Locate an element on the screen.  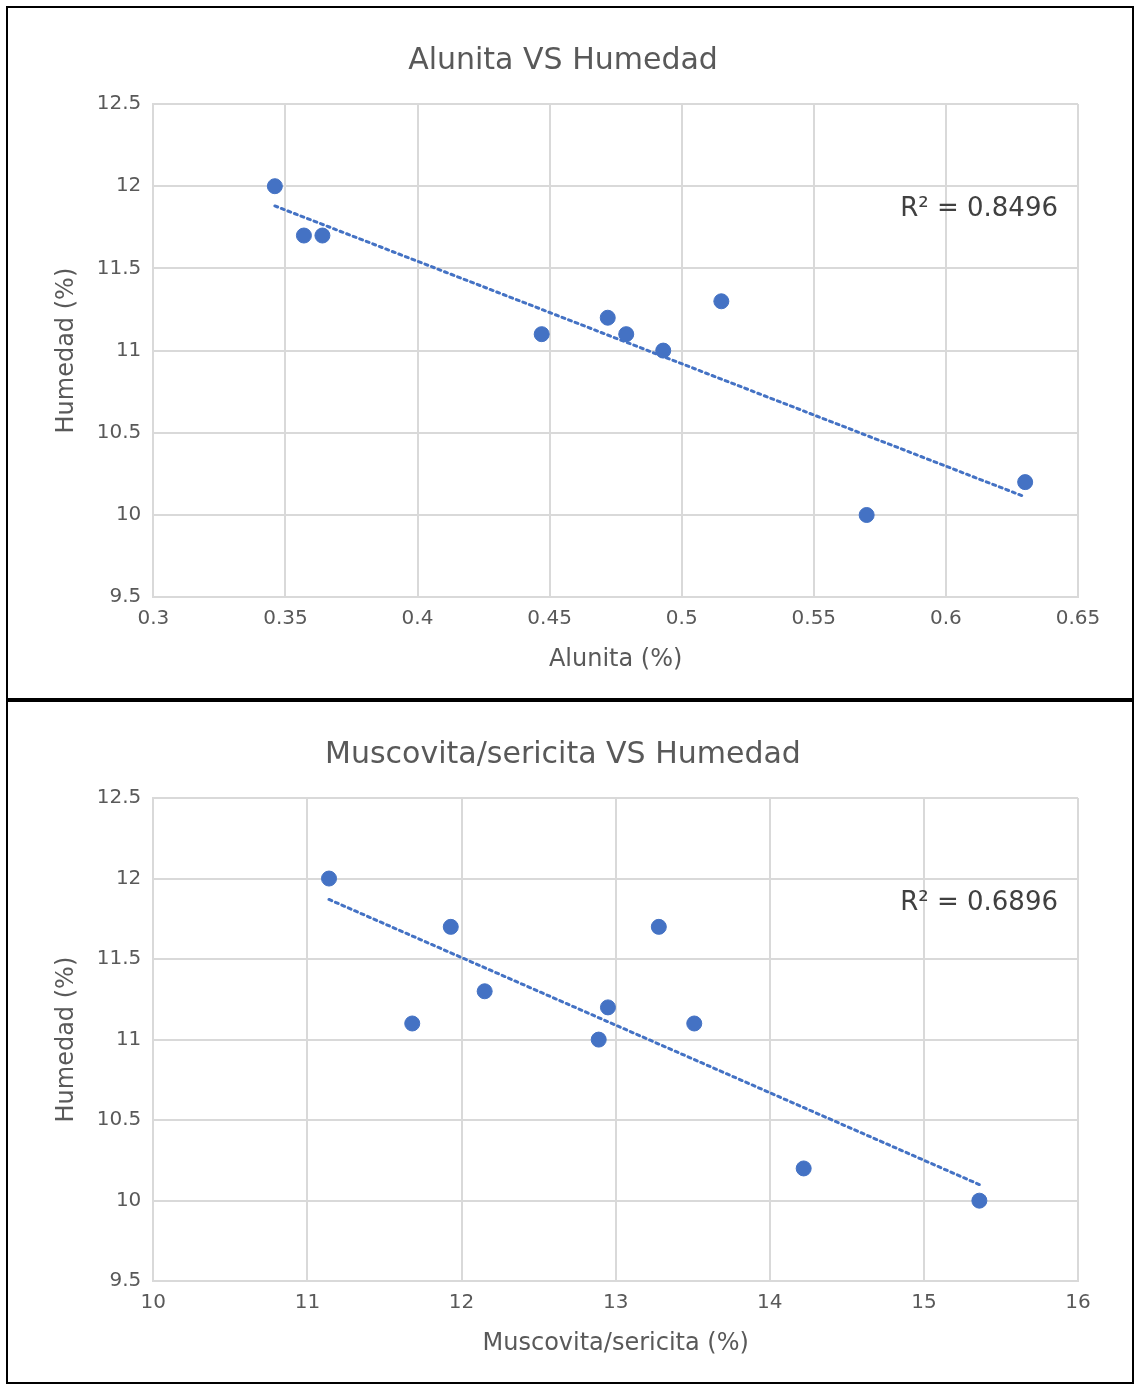
x-axis-title: Muscovita/sericita (%) is located at coordinates (615, 1341).